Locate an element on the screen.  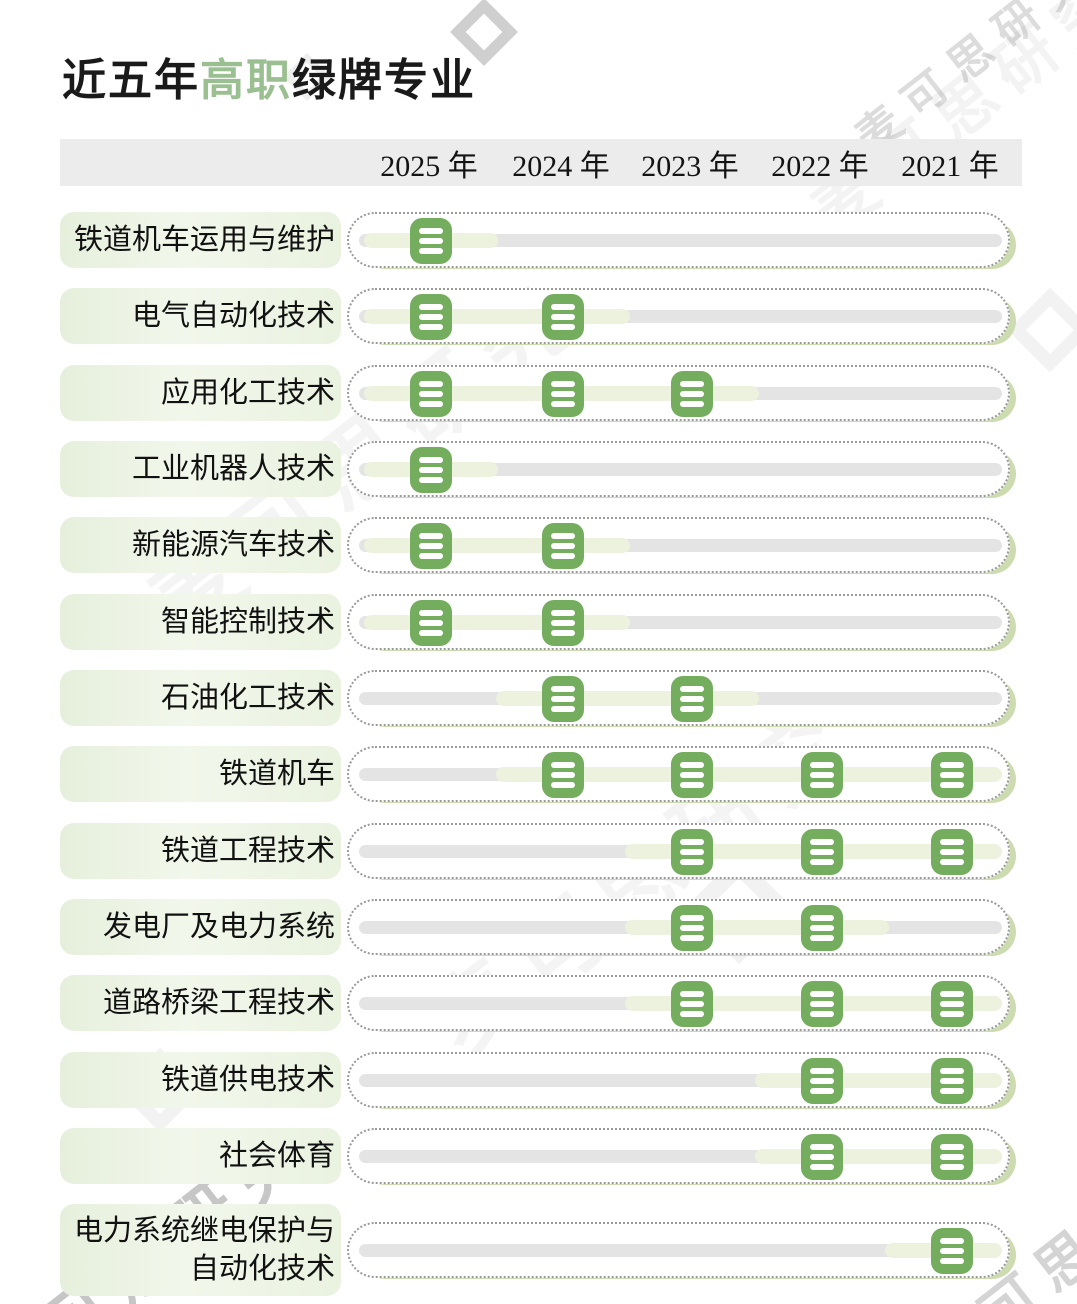
title-highlight: 高职 is located at coordinates (246, 80).